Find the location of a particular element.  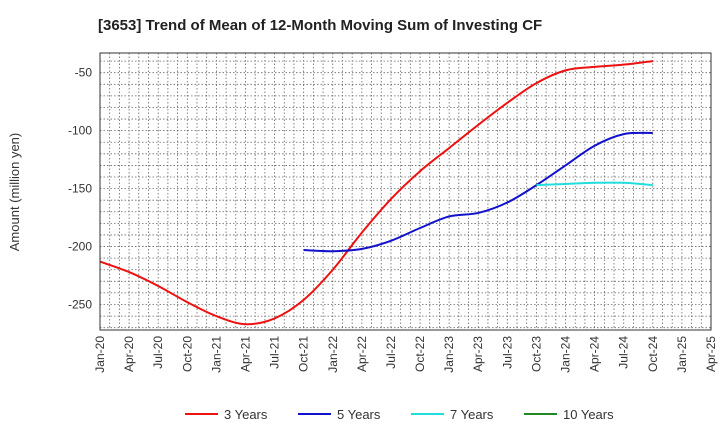

x-tick-label: Oct-21 is located at coordinates (304, 354).